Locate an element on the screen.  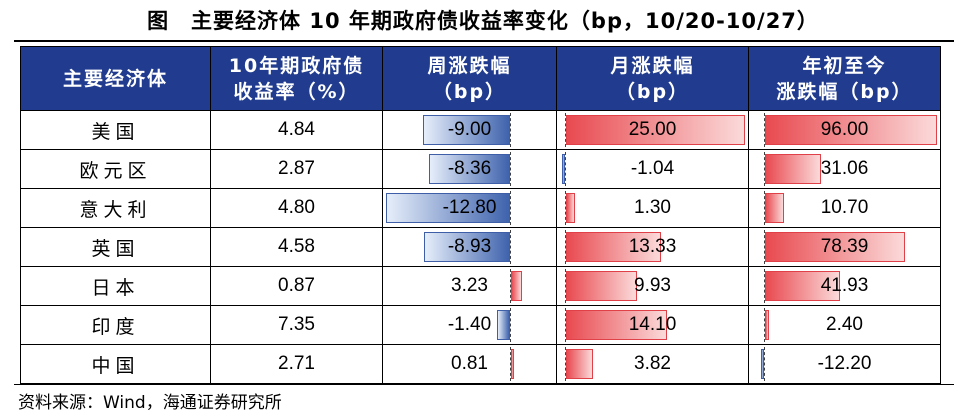
header-week-line2: （bp） is located at coordinates (469, 91).